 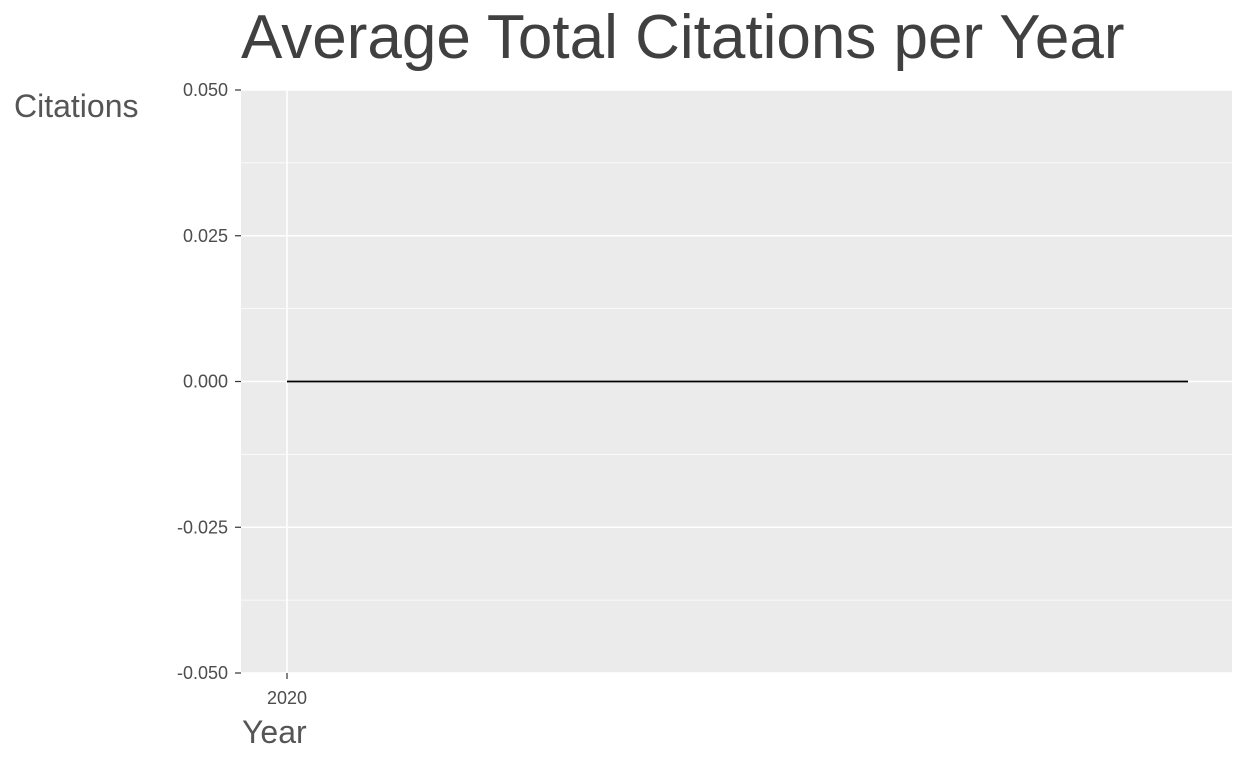 I want to click on y-axis-title: Citations, so click(x=76, y=106).